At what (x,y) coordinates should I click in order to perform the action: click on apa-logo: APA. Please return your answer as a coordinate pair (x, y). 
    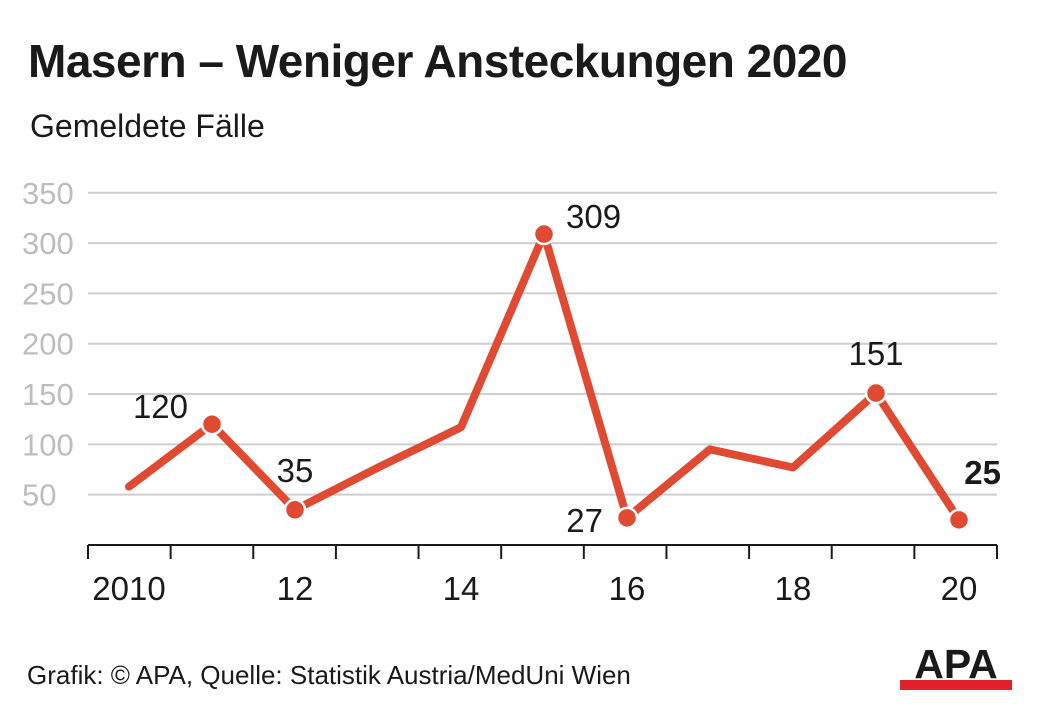
    Looking at the image, I should click on (956, 666).